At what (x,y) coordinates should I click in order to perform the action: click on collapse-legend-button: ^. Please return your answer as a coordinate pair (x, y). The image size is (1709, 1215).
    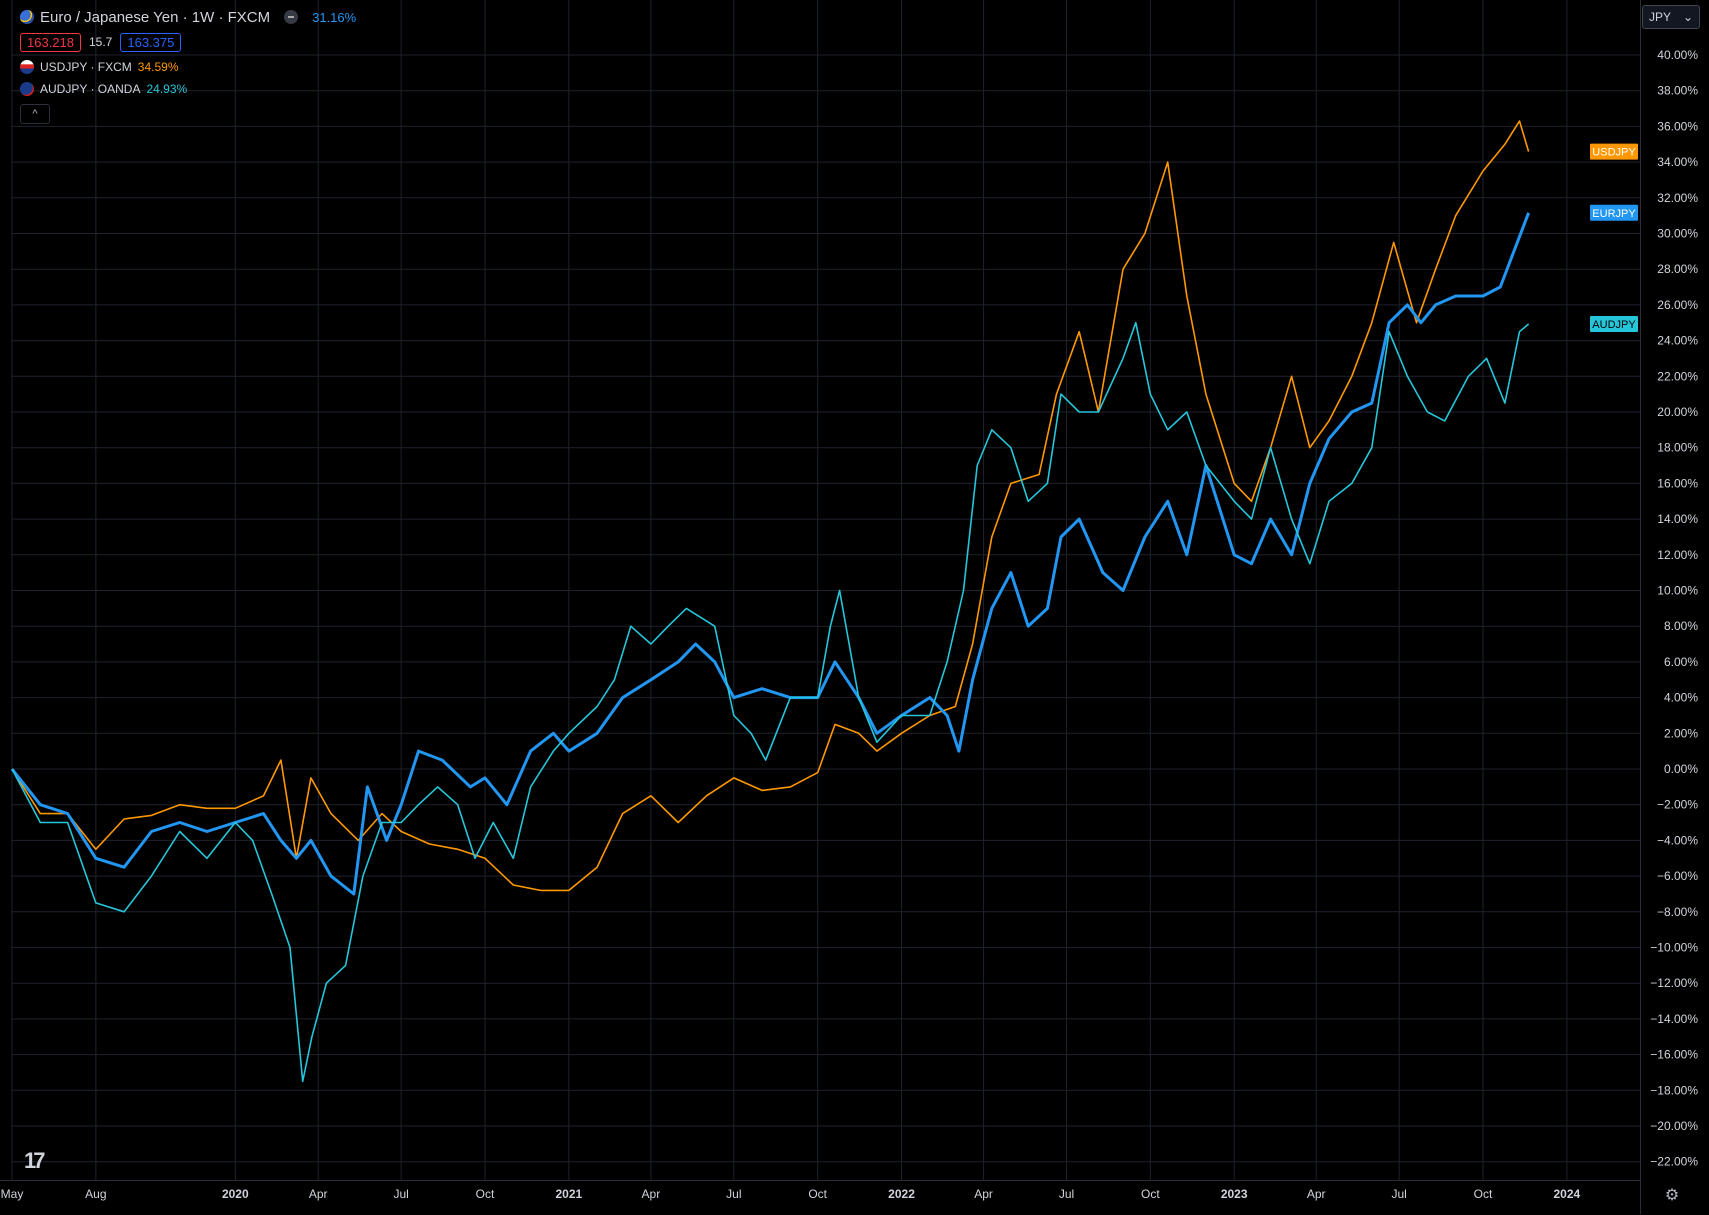
    Looking at the image, I should click on (35, 114).